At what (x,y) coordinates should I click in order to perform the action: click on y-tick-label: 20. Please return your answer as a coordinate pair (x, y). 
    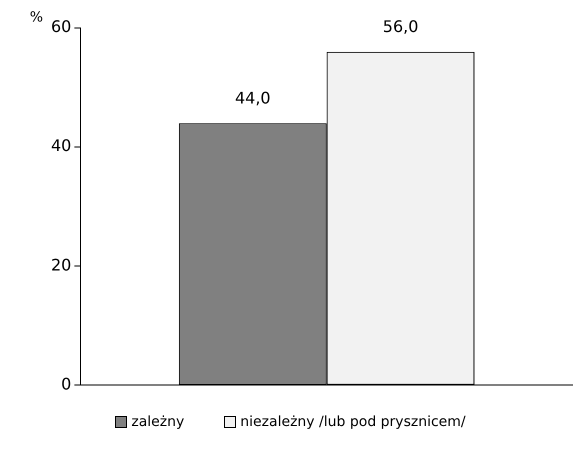
    Looking at the image, I should click on (61, 264).